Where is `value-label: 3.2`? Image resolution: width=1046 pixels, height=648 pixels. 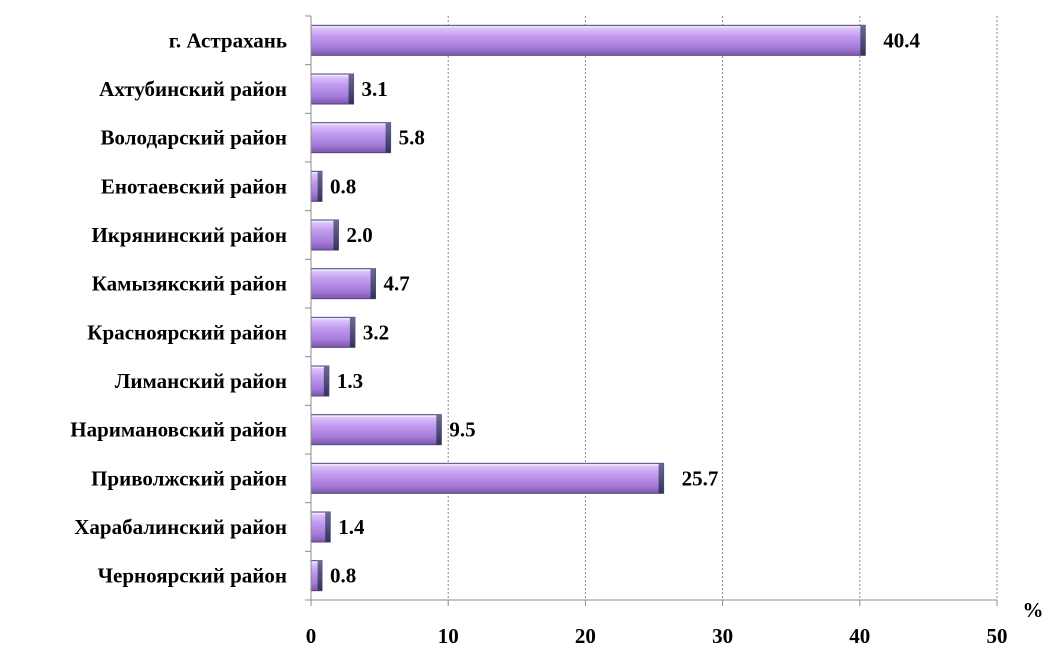
value-label: 3.2 is located at coordinates (376, 332).